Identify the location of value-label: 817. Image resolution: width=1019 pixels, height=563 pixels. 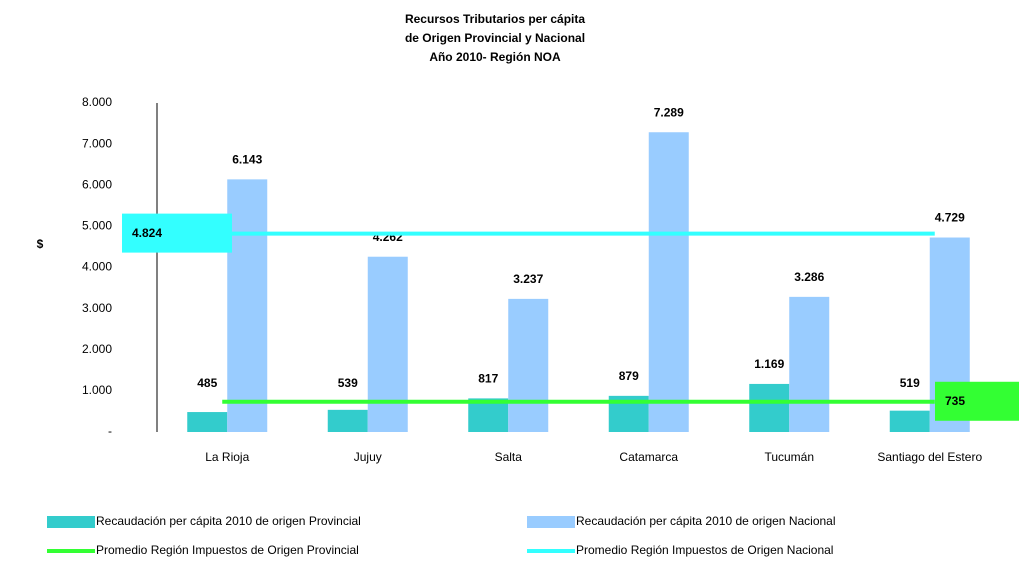
(488, 379).